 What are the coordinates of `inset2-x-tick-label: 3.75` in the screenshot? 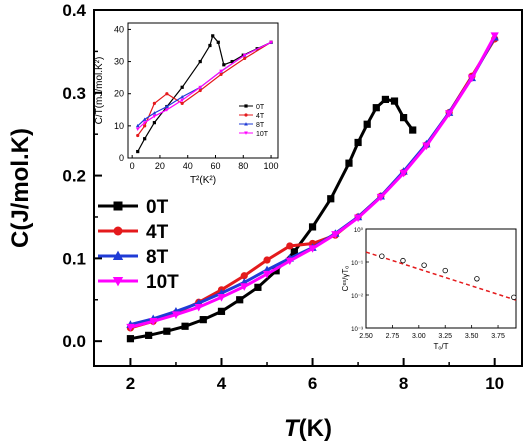 It's located at (498, 336).